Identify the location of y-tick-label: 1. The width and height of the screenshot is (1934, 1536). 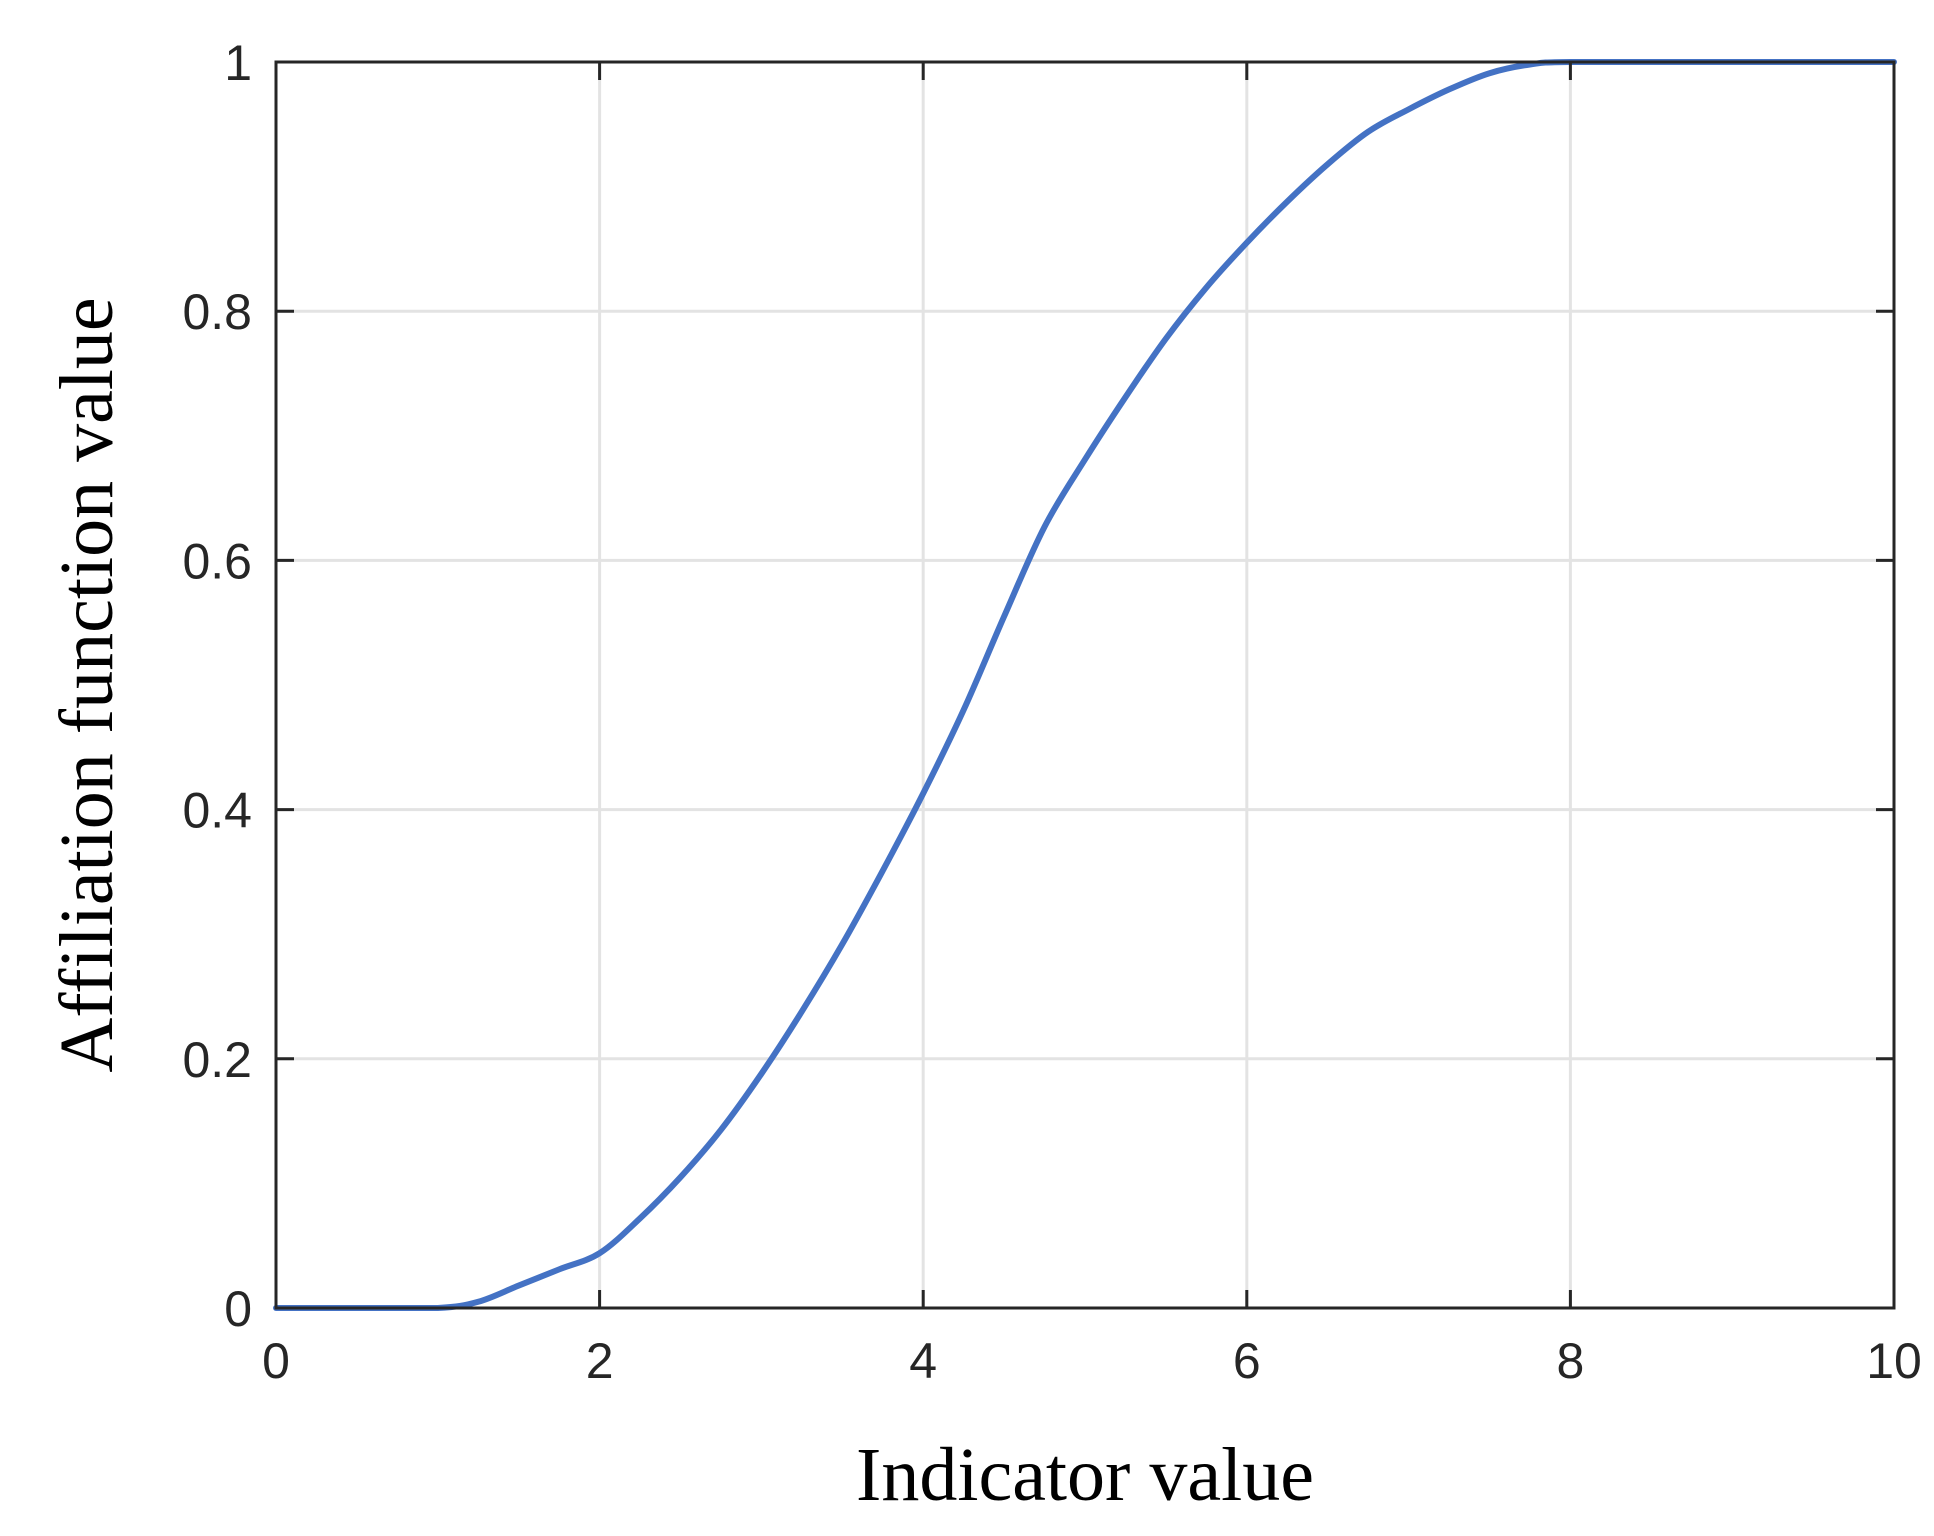
(238, 63).